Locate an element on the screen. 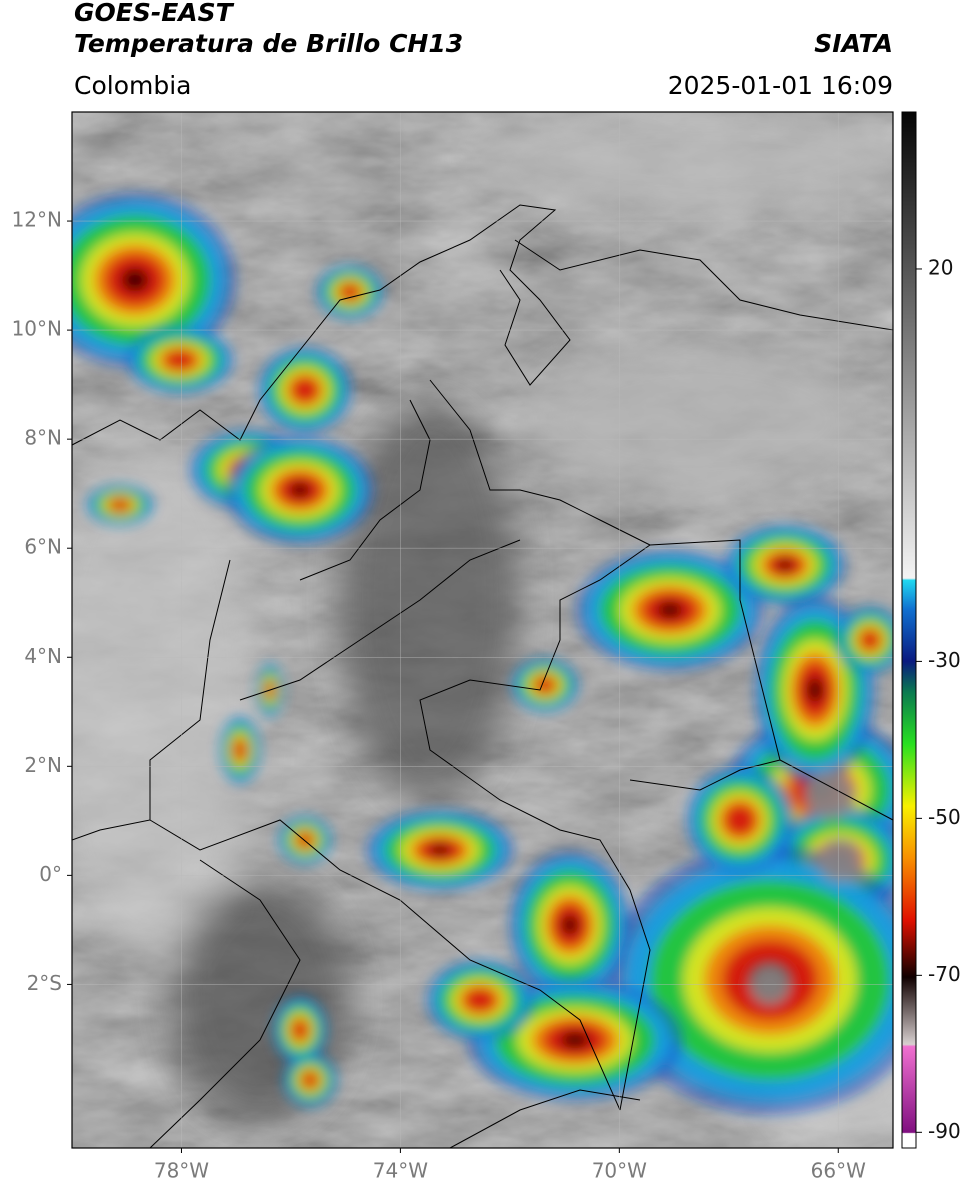 Image resolution: width=966 pixels, height=1194 pixels. source: SIATA is located at coordinates (853, 43).